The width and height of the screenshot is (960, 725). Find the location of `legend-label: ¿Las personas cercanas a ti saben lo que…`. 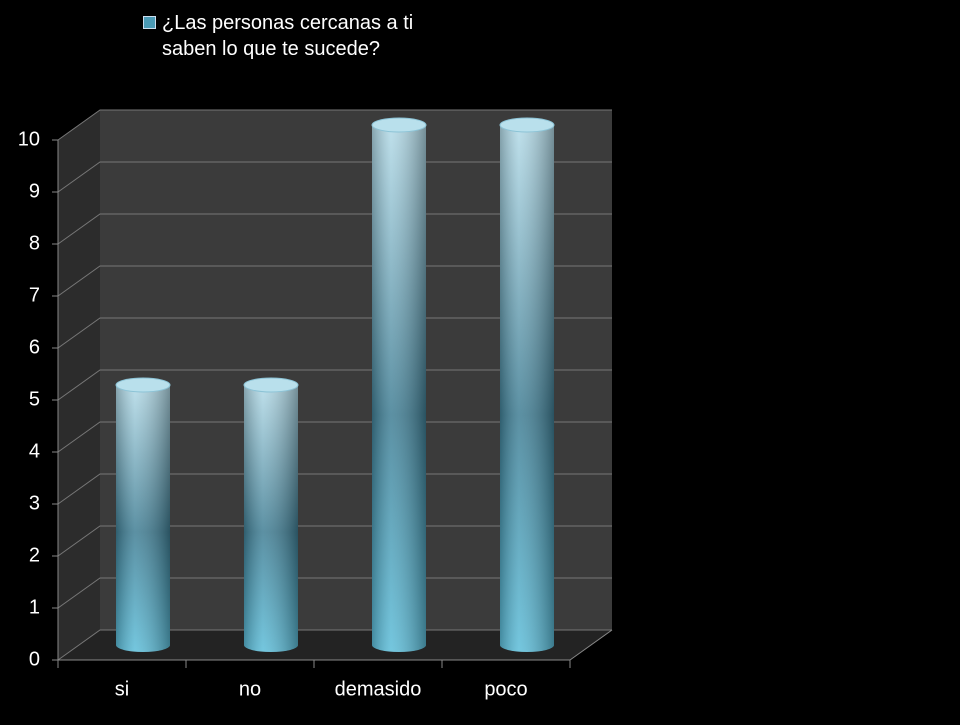

legend-label: ¿Las personas cercanas a ti saben lo que… is located at coordinates (288, 36).